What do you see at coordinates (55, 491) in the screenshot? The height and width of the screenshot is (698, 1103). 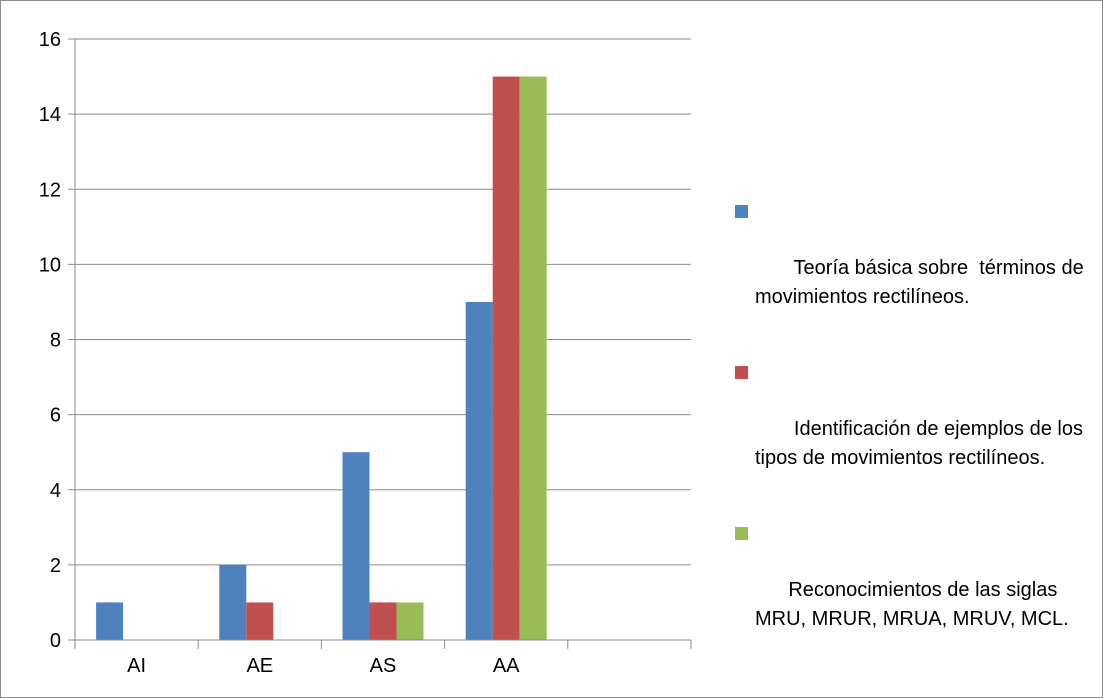 I see `y-tick-label: 4` at bounding box center [55, 491].